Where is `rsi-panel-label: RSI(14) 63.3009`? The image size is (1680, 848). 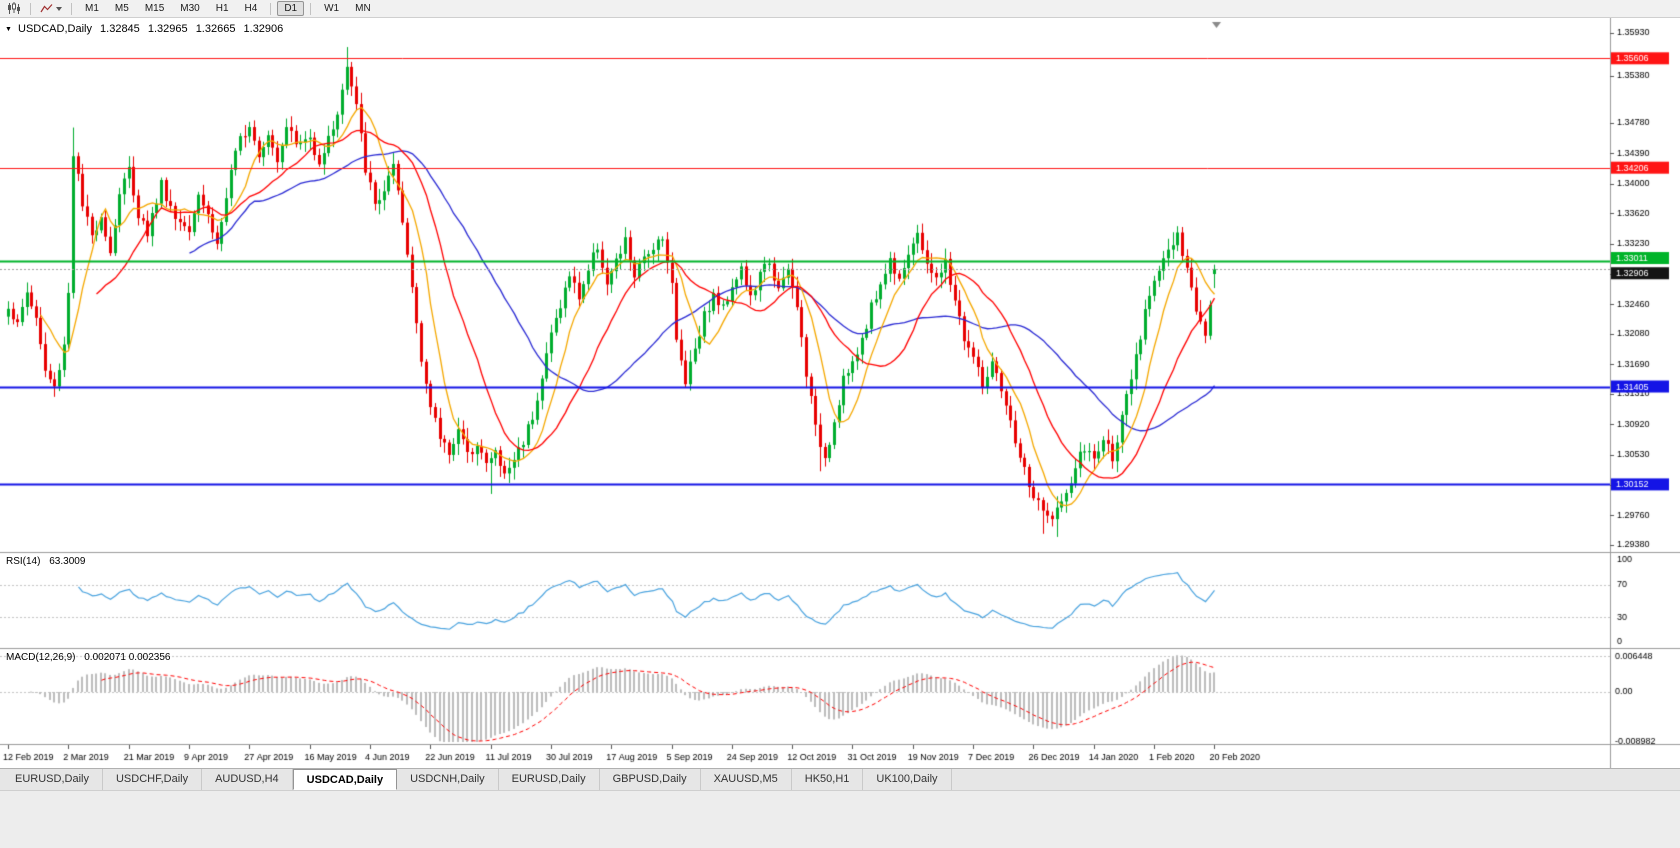 rsi-panel-label: RSI(14) 63.3009 is located at coordinates (48, 561).